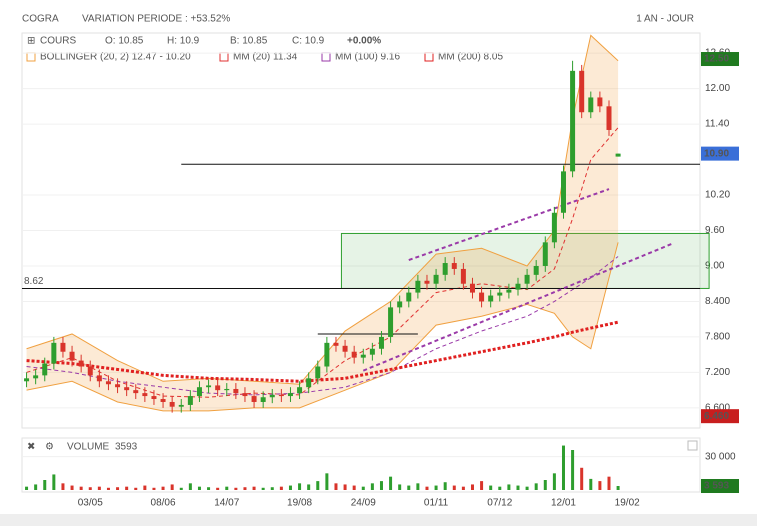 This screenshot has width=757, height=526. I want to click on legend-item: B: 10.85, so click(249, 41).